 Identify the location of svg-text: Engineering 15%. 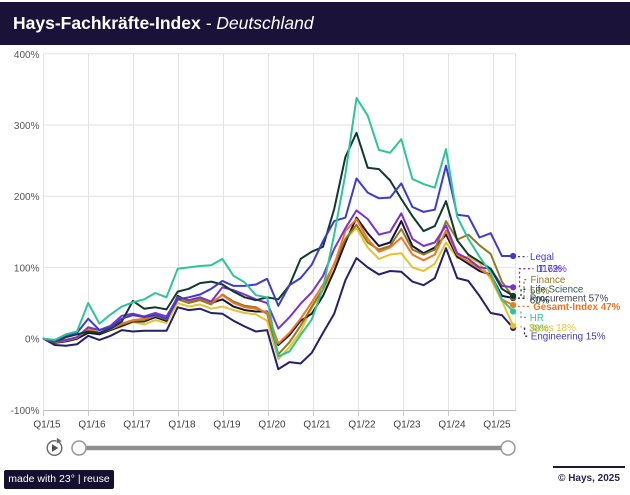
(568, 337).